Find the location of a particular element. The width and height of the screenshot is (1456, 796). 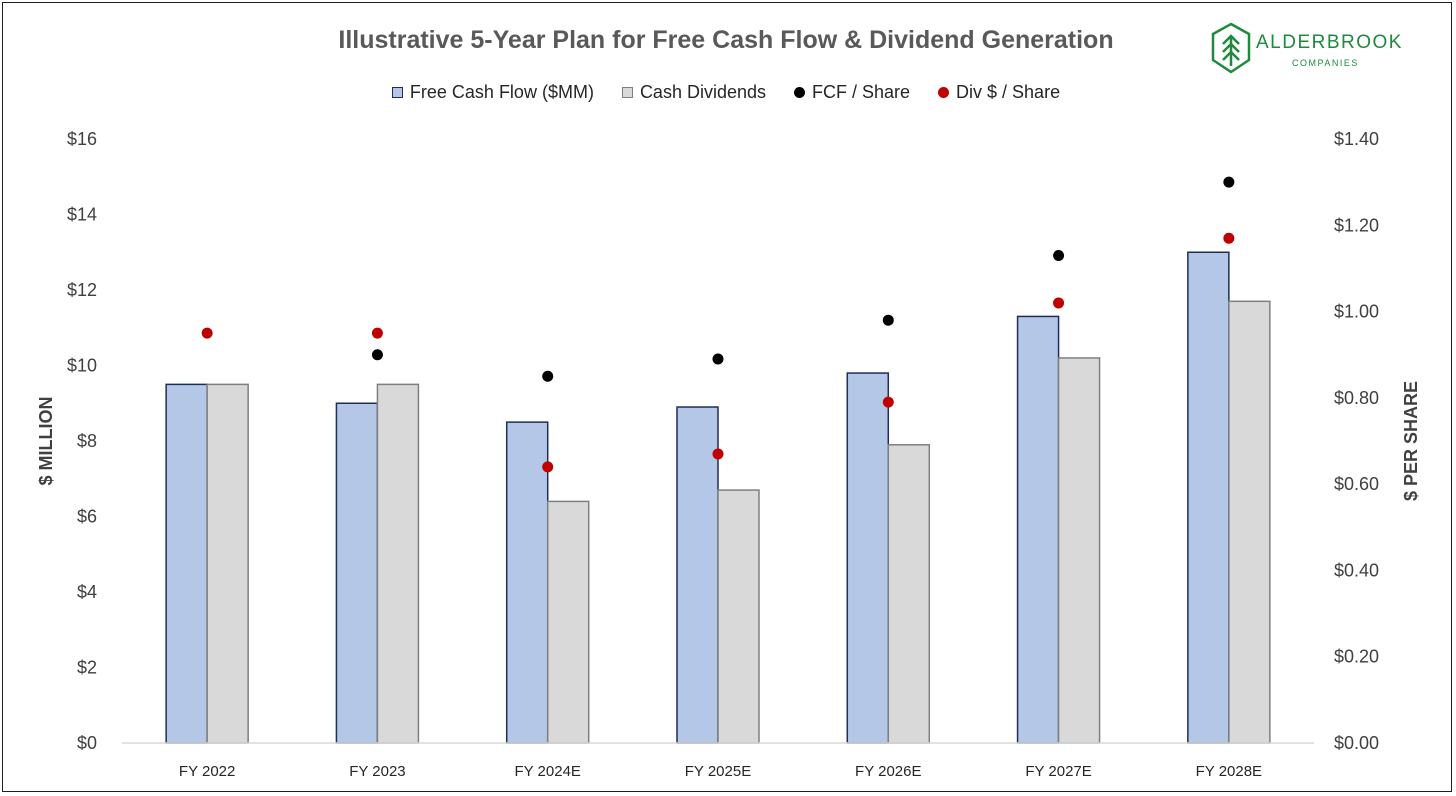

legend-label-div-per-share: Div $ / Share is located at coordinates (1008, 92).